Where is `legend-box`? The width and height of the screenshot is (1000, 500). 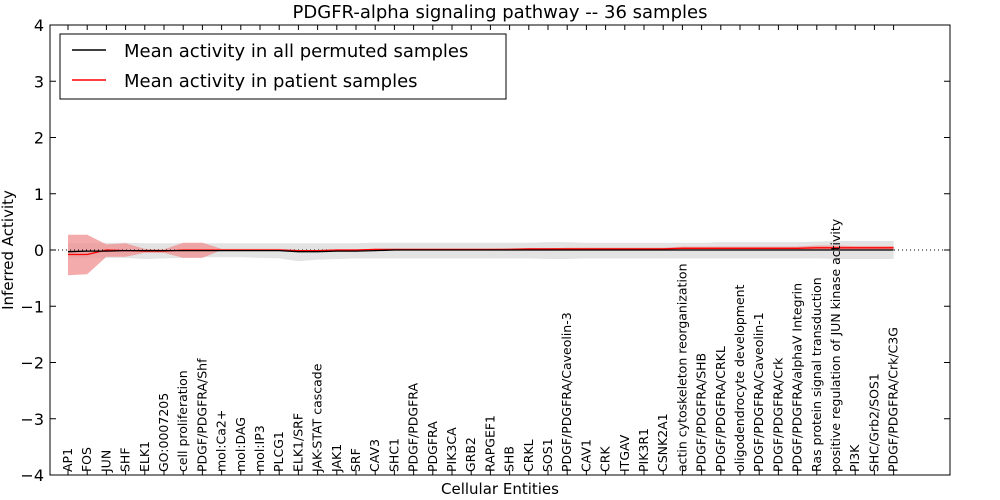
legend-box is located at coordinates (283, 66).